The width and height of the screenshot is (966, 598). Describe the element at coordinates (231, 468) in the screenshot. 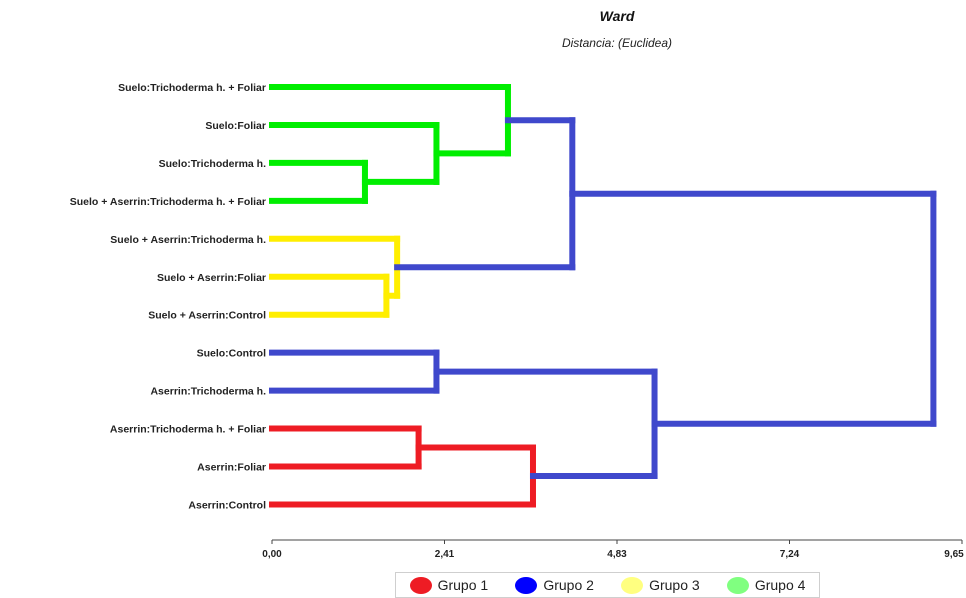

I see `leaf-label: Aserrin:Foliar` at that location.